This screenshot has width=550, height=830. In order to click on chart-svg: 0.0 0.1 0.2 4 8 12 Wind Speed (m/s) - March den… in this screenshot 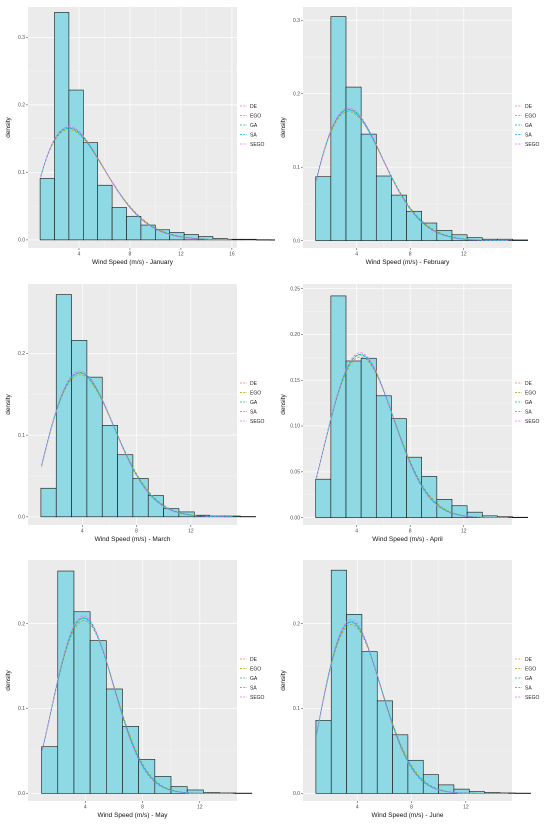, I will do `click(135, 413)`.